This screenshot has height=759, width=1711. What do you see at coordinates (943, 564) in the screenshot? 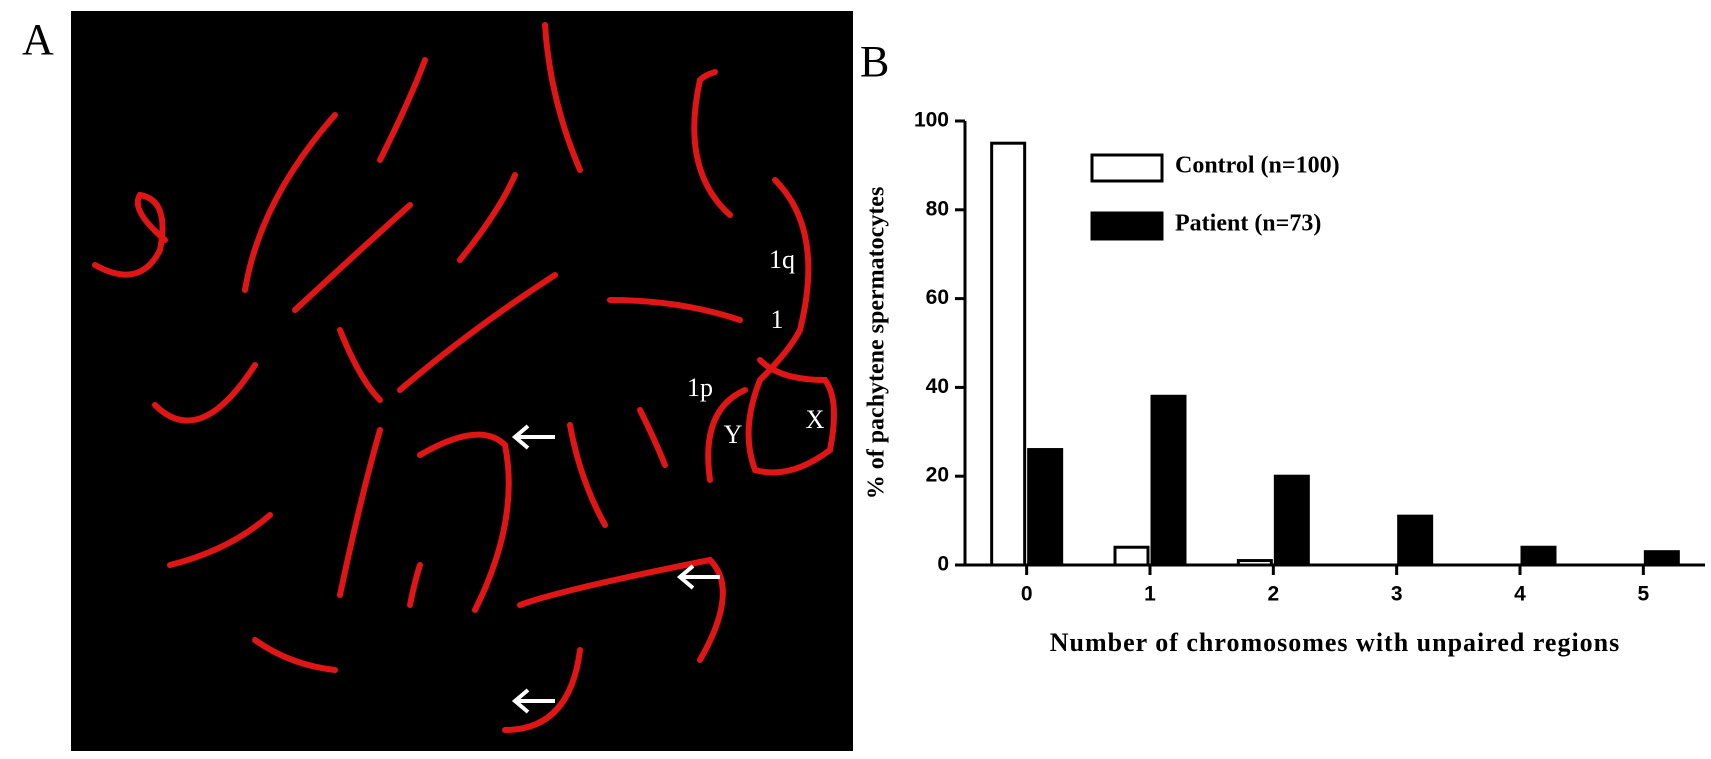
I see `y-tick-label: 0` at bounding box center [943, 564].